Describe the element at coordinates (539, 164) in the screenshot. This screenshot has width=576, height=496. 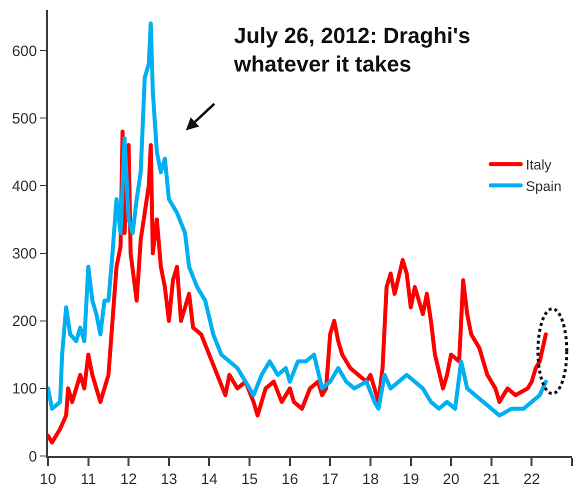
I see `legend-label: Italy` at that location.